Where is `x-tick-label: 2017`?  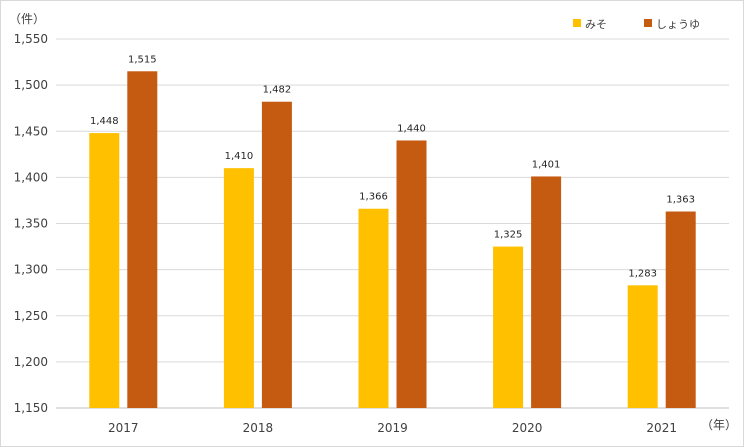
x-tick-label: 2017 is located at coordinates (123, 428).